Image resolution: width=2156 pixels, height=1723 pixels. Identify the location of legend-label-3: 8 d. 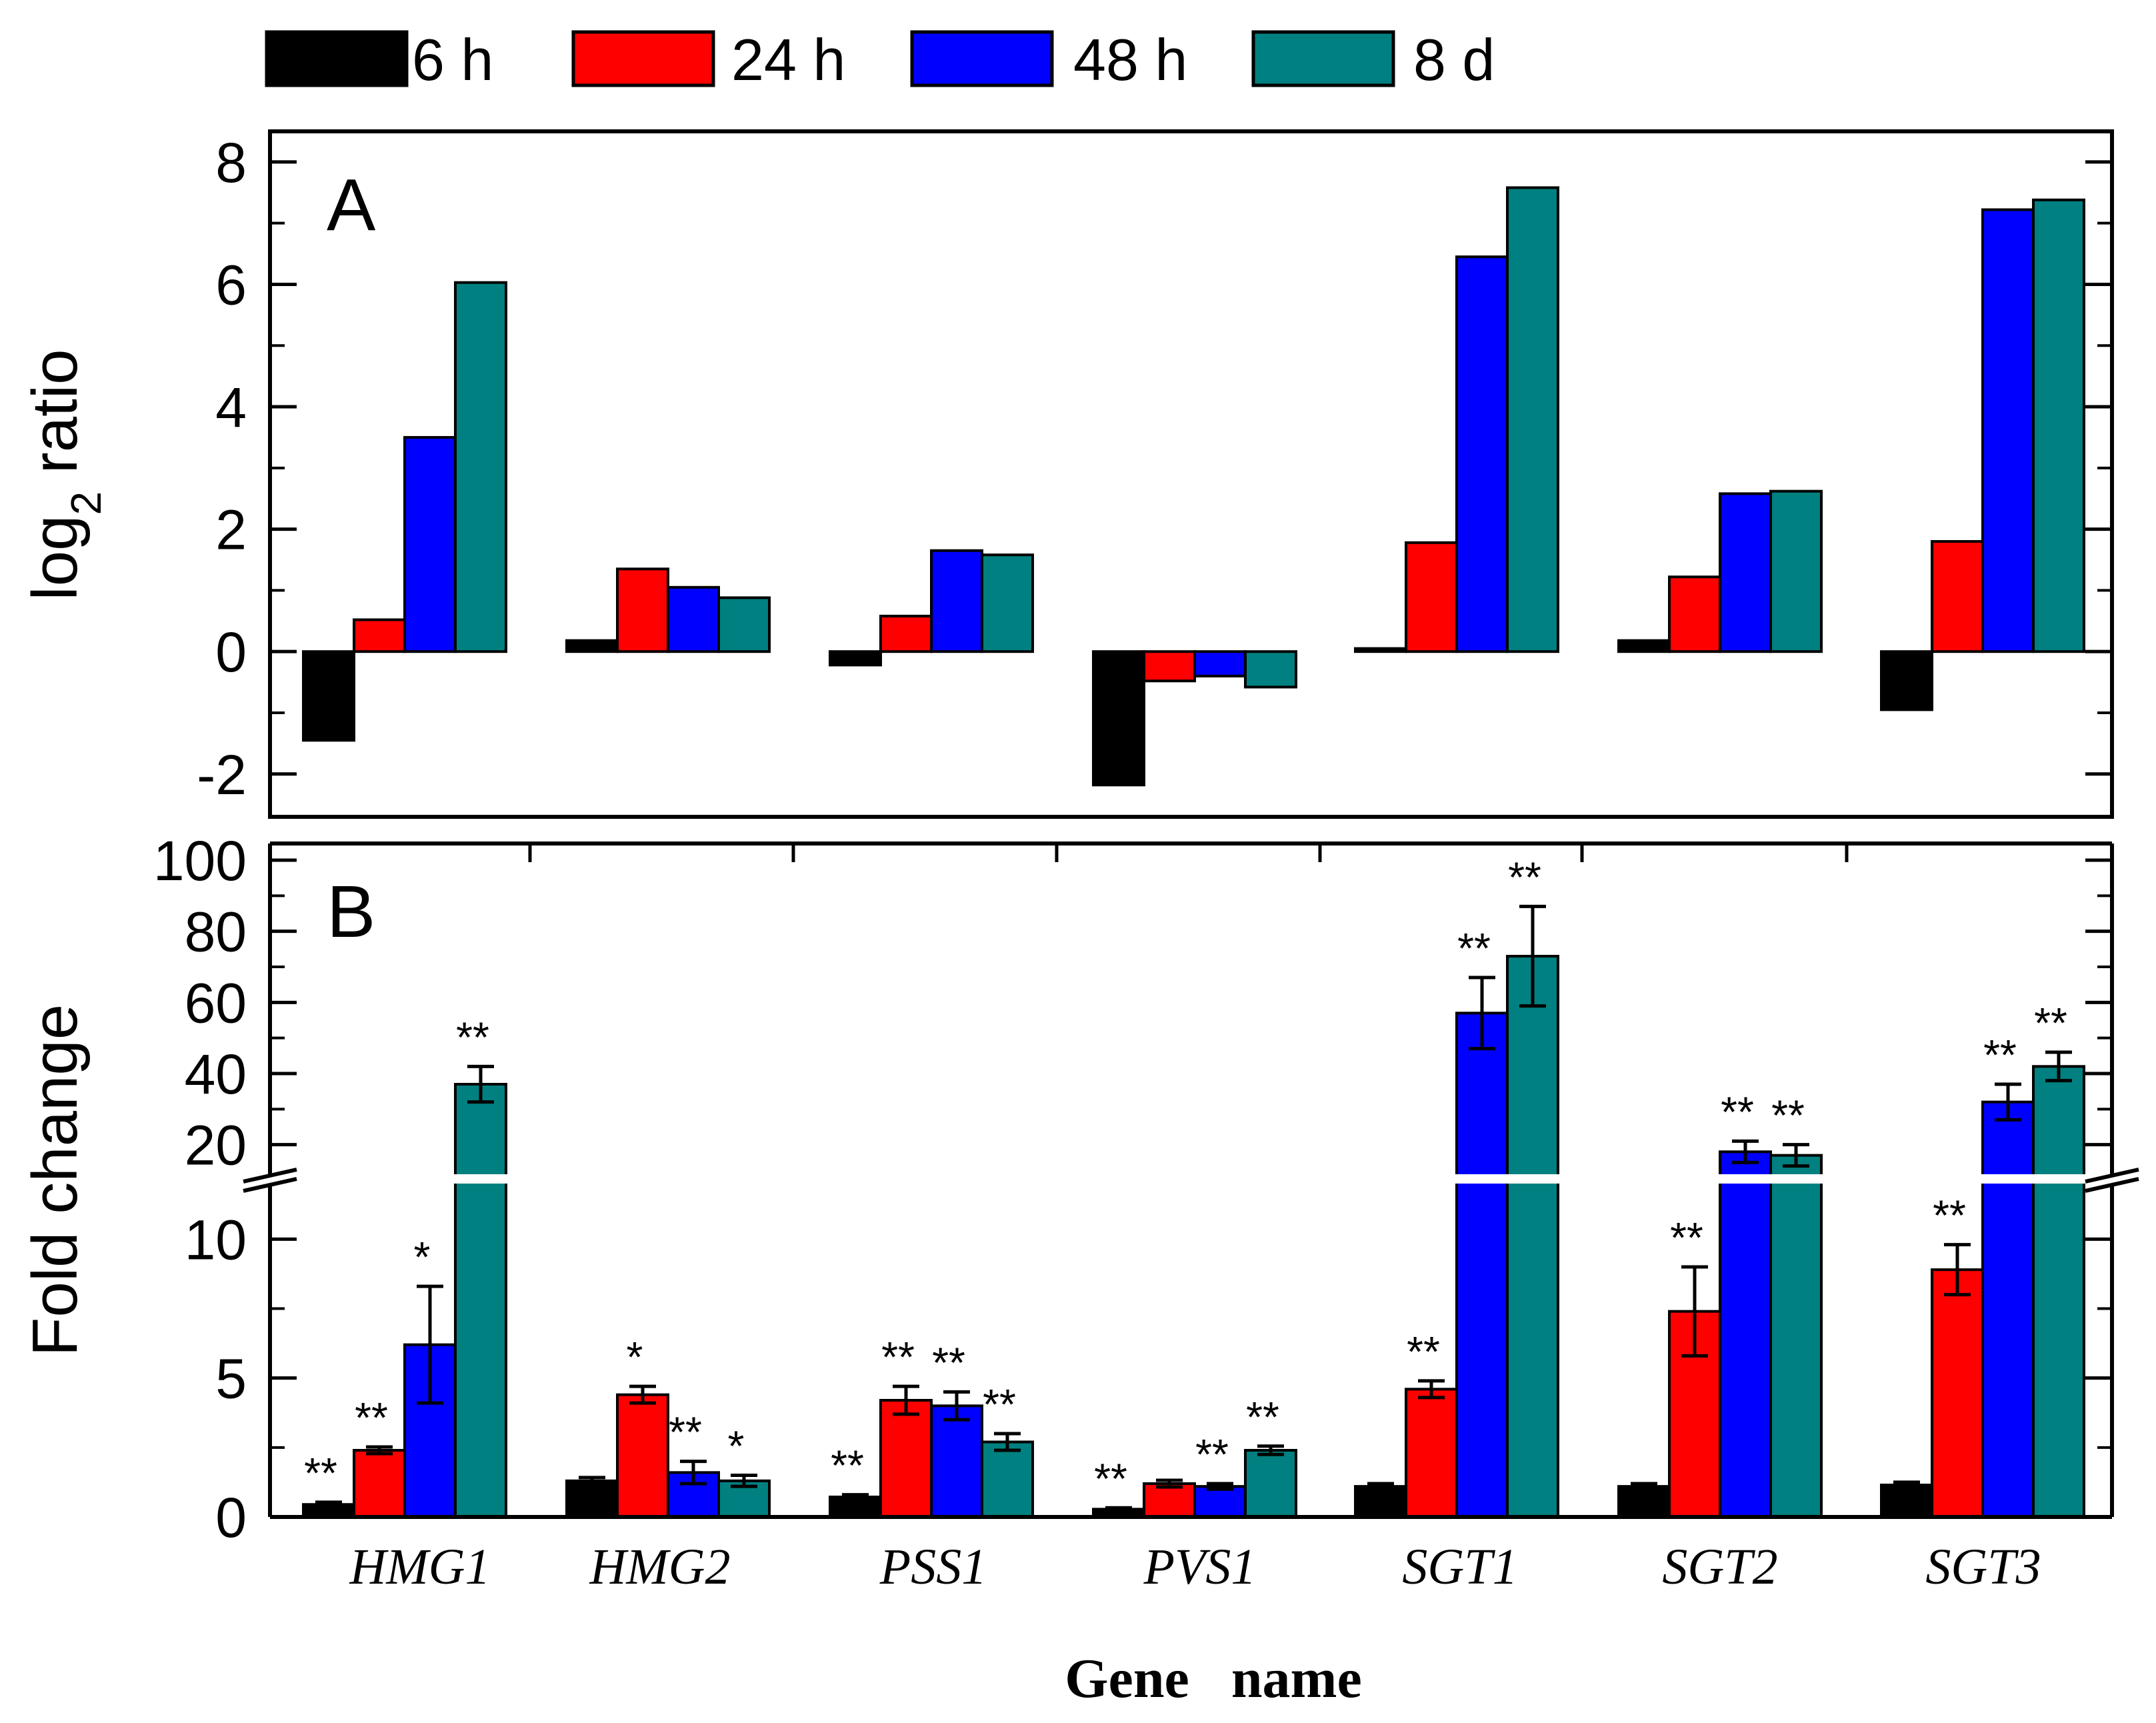
(1454, 60).